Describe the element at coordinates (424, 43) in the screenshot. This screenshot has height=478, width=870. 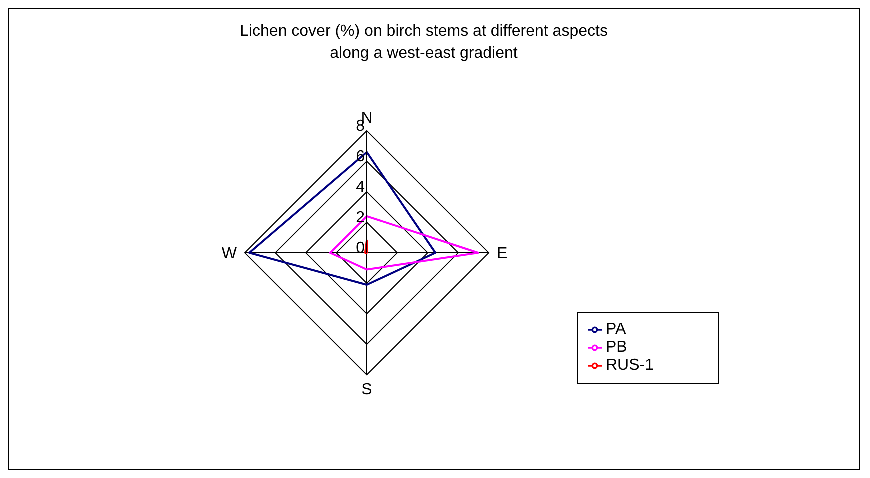
I see `chart-title: Lichen cover (%) on birch stems at different aspects along a west-east gradient` at that location.